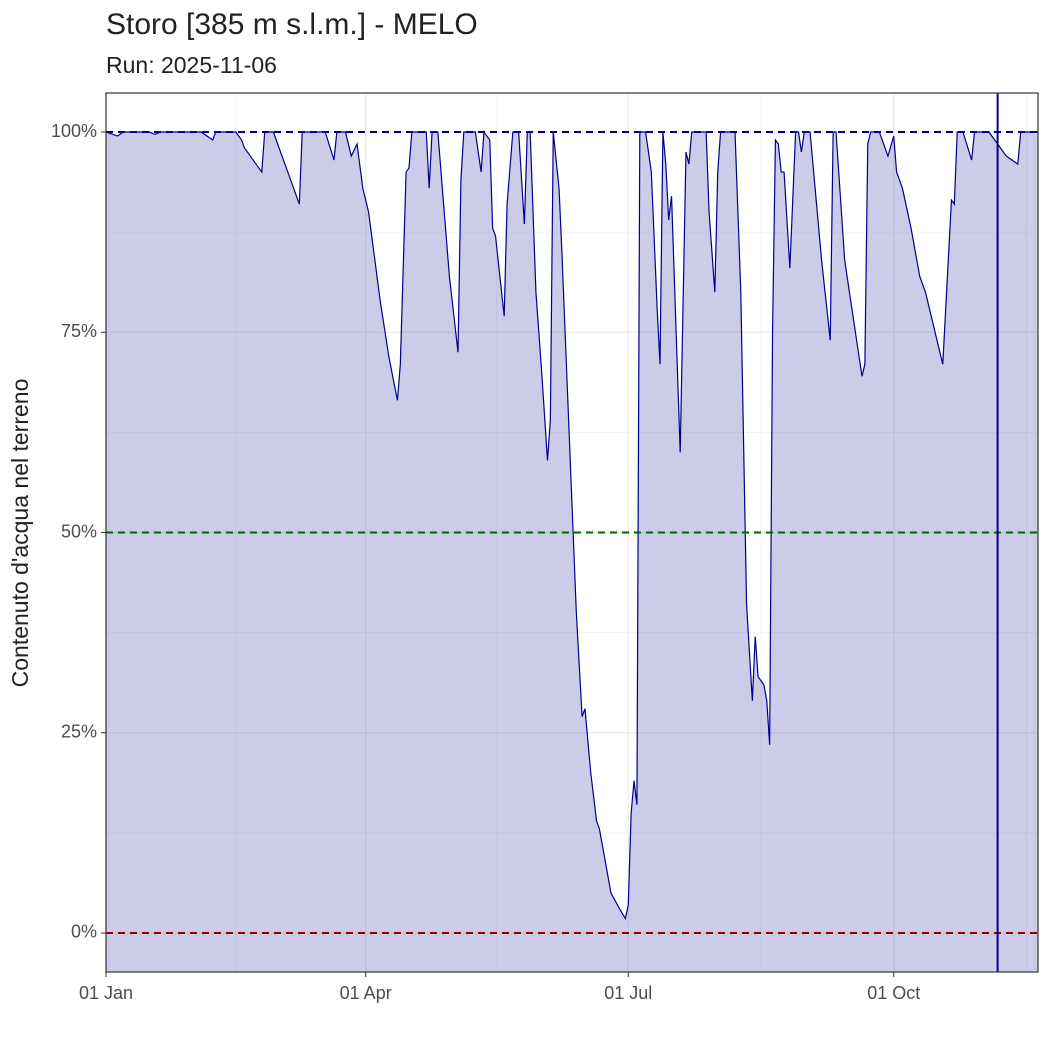 Image resolution: width=1050 pixels, height=1055 pixels. I want to click on chart-subtitle: Run: 2025-11-06, so click(191, 65).